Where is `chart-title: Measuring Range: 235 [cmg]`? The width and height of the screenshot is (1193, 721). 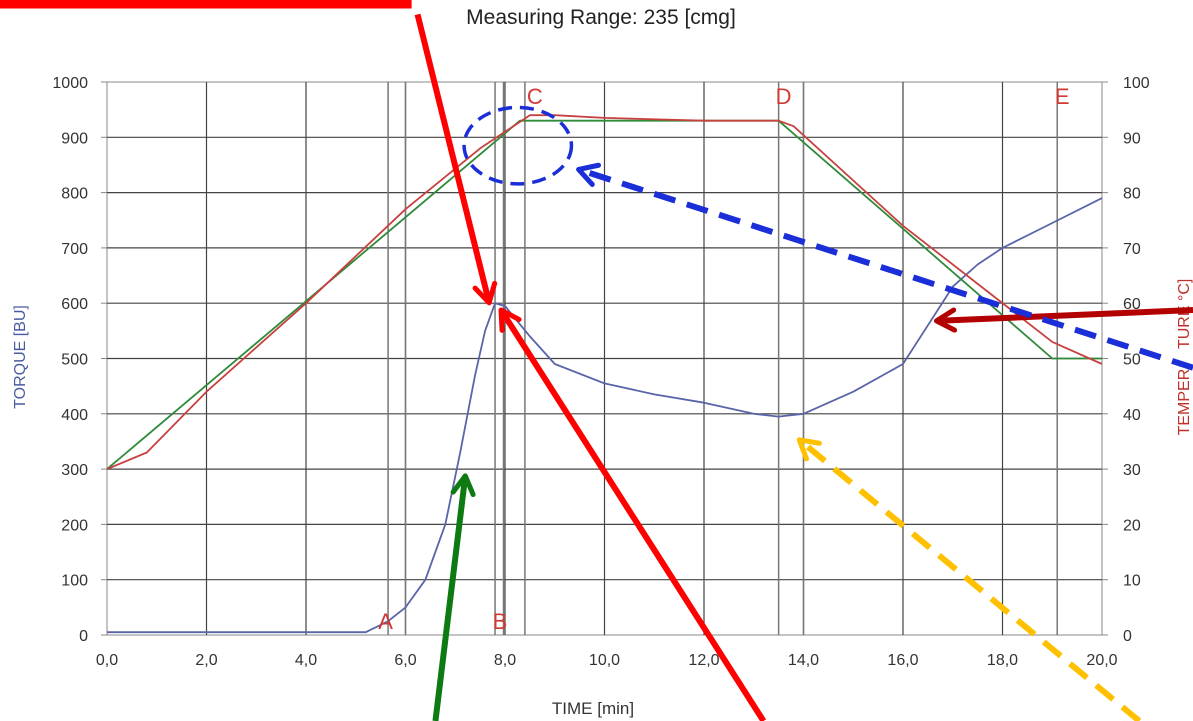
chart-title: Measuring Range: 235 [cmg] is located at coordinates (601, 17).